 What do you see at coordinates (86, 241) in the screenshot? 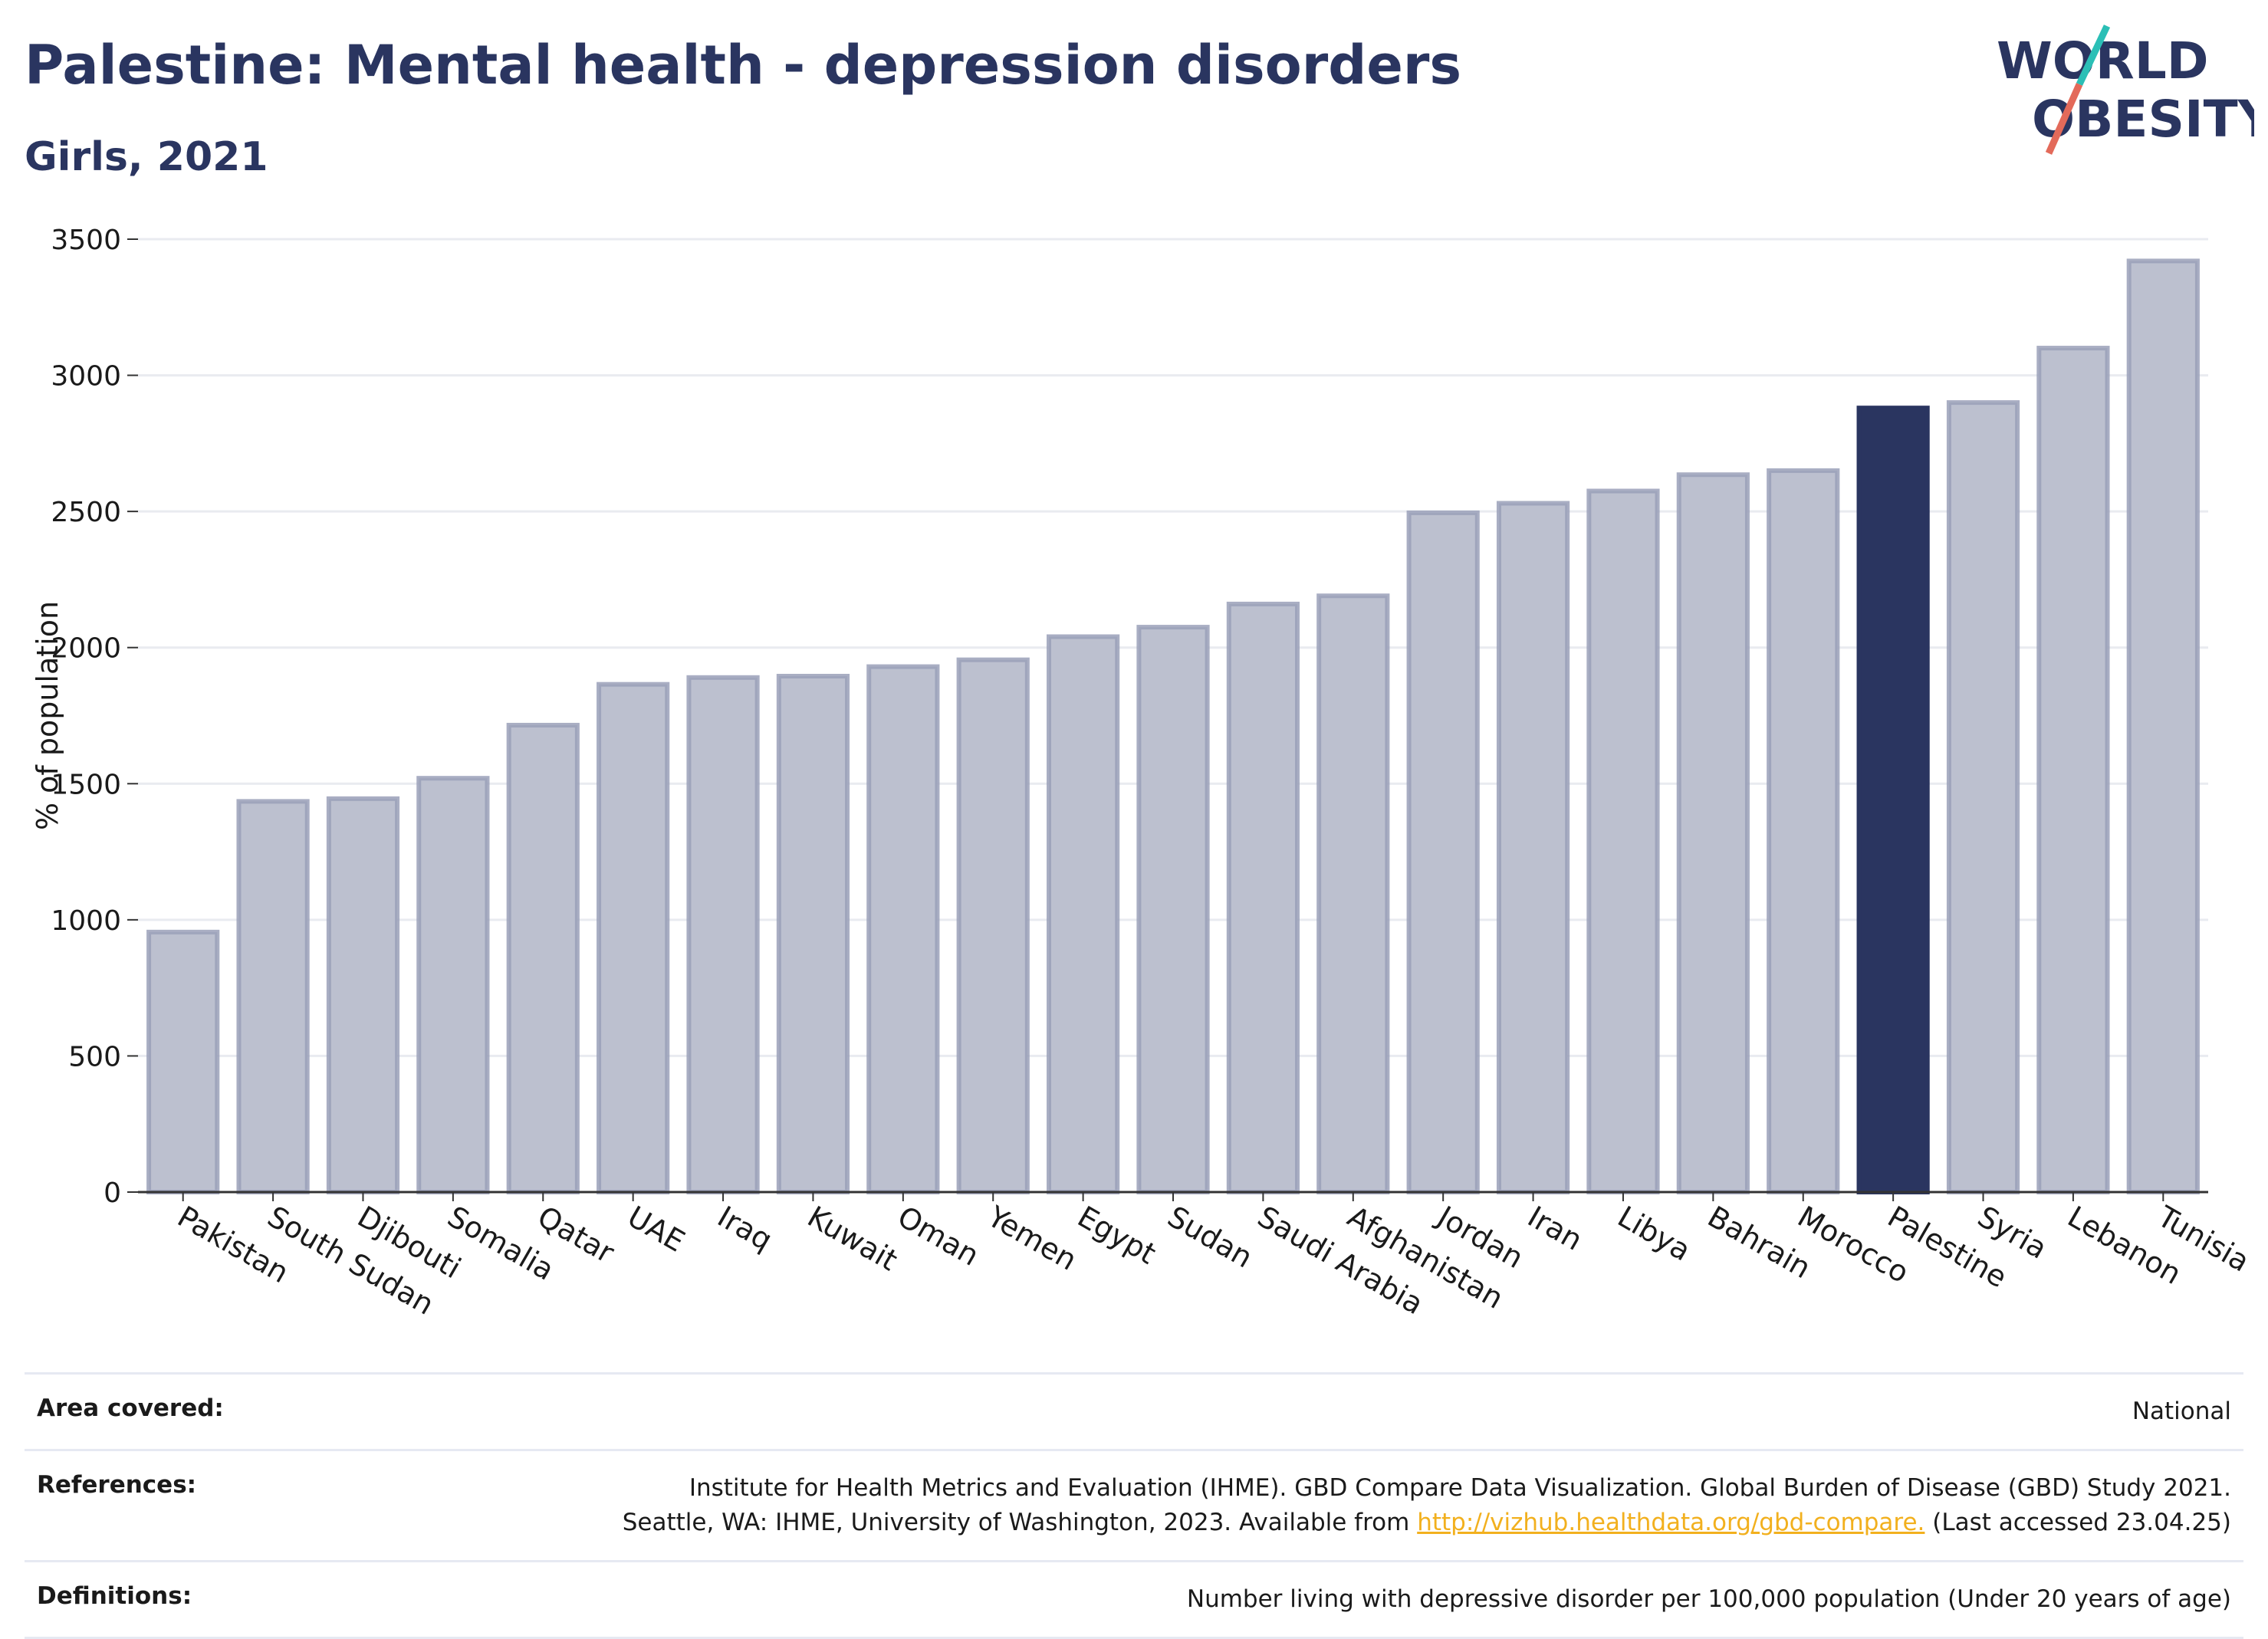
I see `y-tick-label: 3500` at bounding box center [86, 241].